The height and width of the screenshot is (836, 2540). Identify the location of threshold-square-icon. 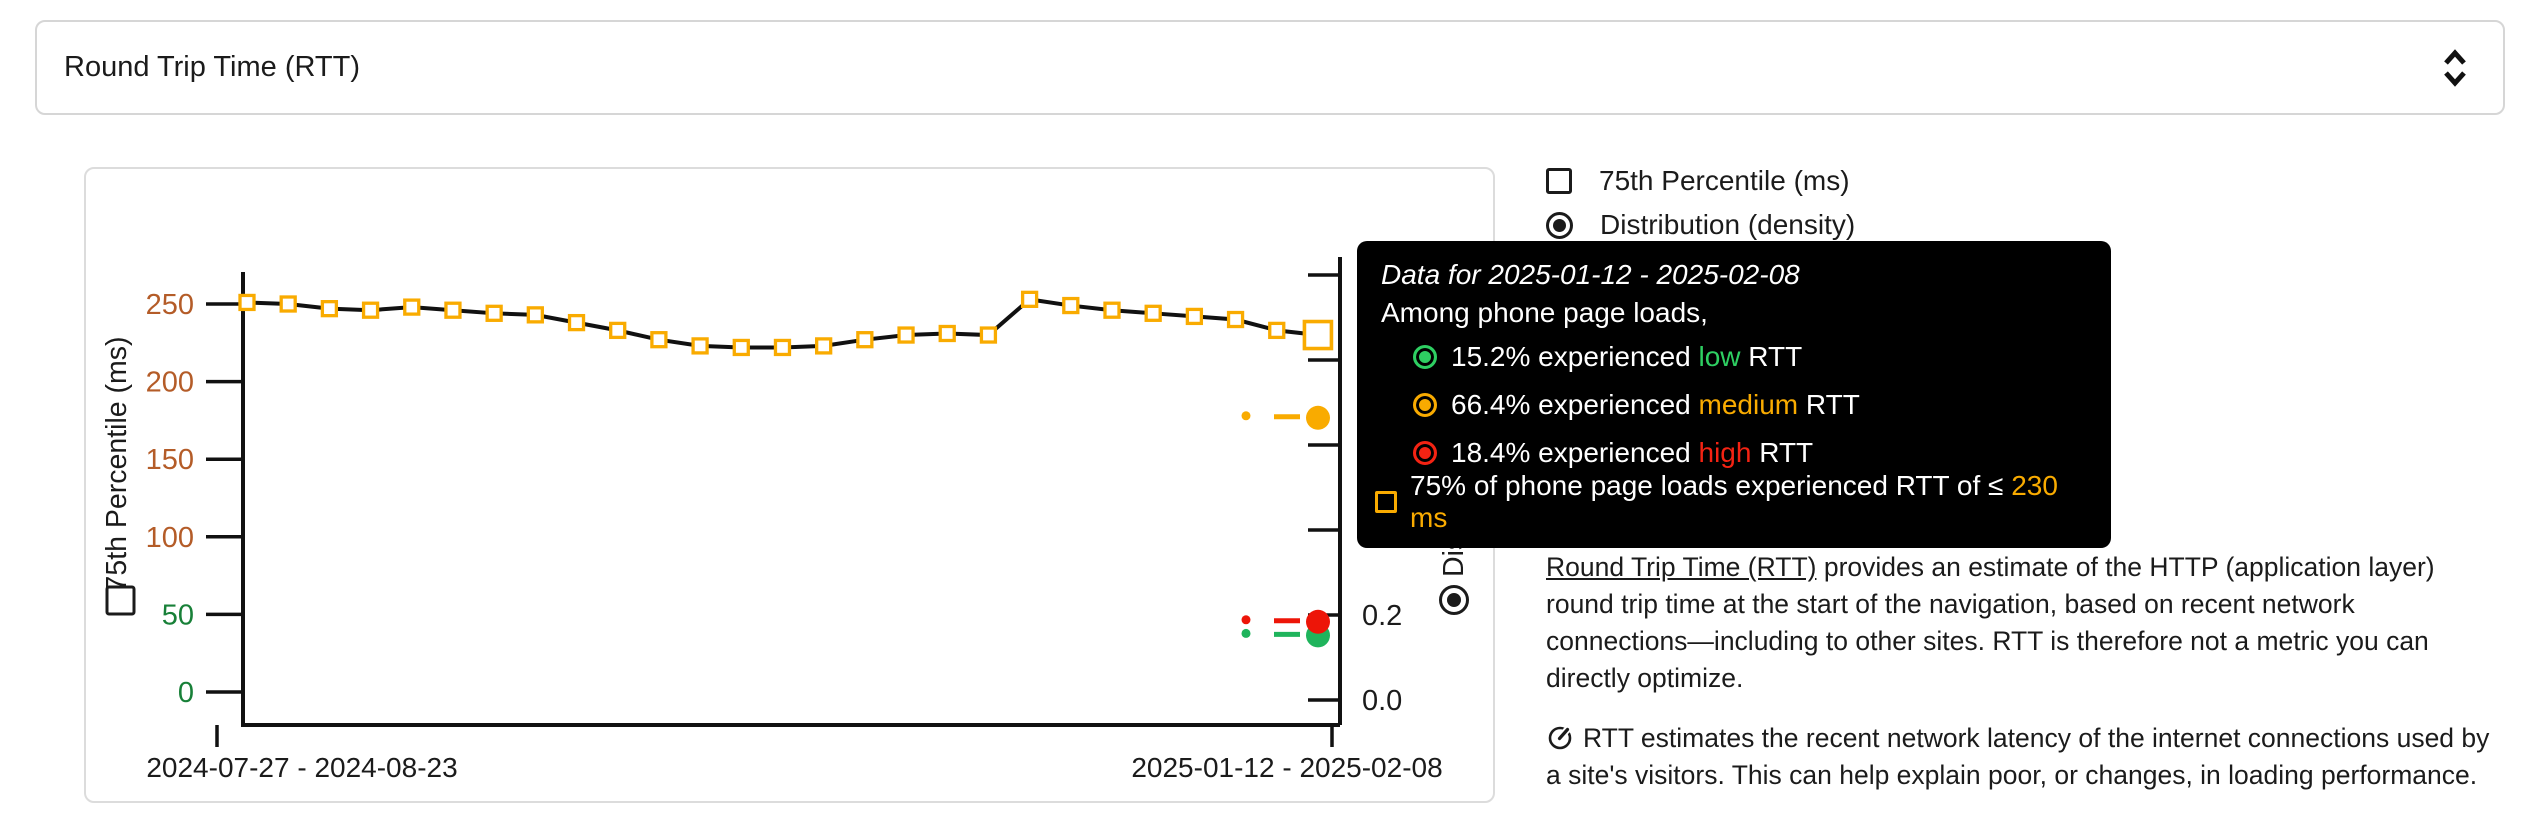
(1386, 502).